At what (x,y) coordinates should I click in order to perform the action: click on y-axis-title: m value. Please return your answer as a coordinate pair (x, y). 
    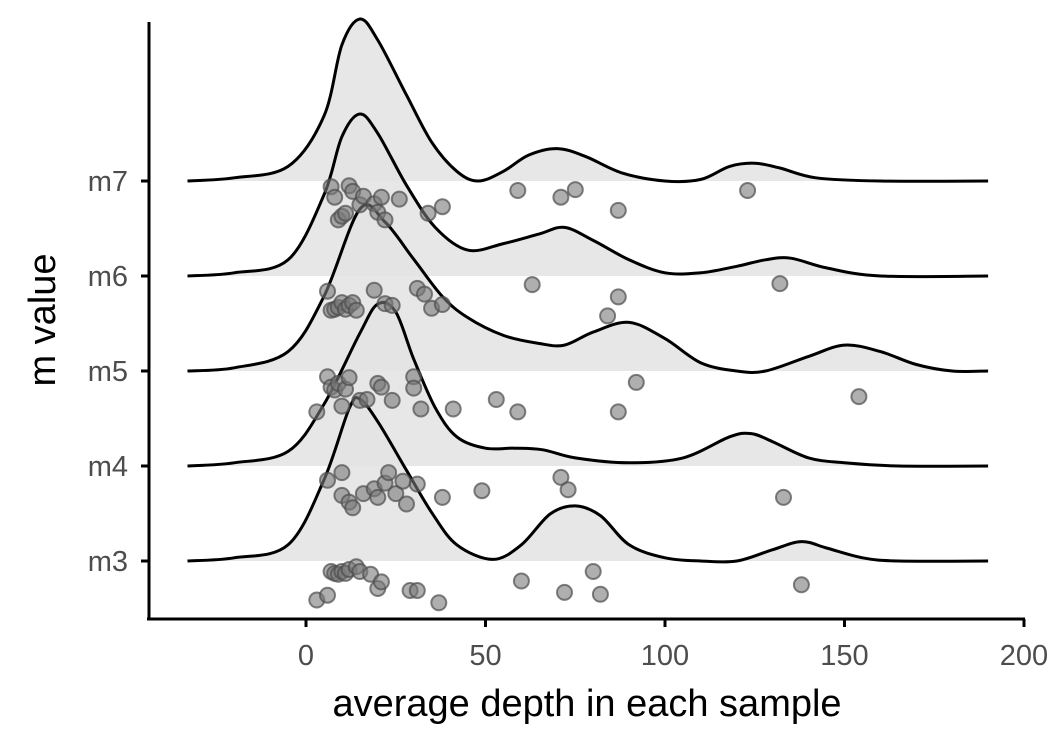
    Looking at the image, I should click on (43, 319).